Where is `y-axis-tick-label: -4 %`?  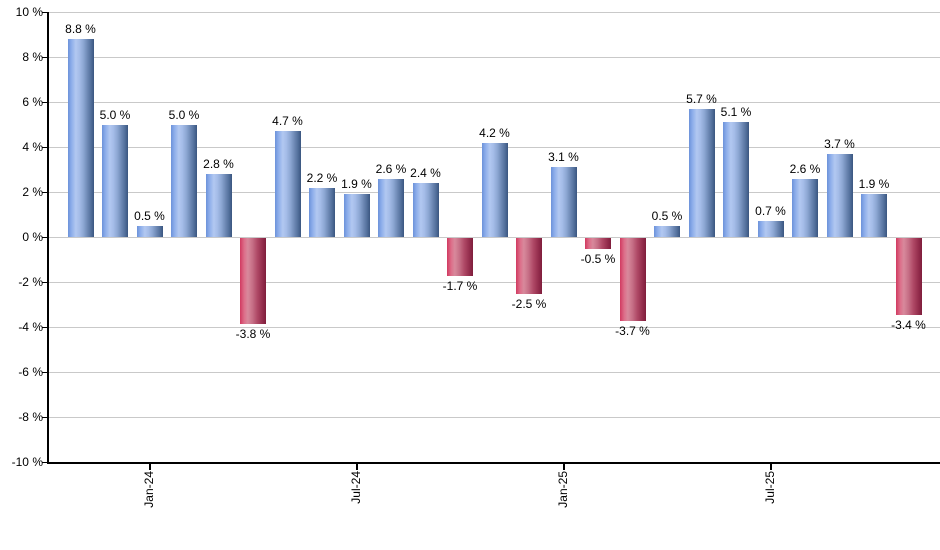 y-axis-tick-label: -4 % is located at coordinates (30, 327).